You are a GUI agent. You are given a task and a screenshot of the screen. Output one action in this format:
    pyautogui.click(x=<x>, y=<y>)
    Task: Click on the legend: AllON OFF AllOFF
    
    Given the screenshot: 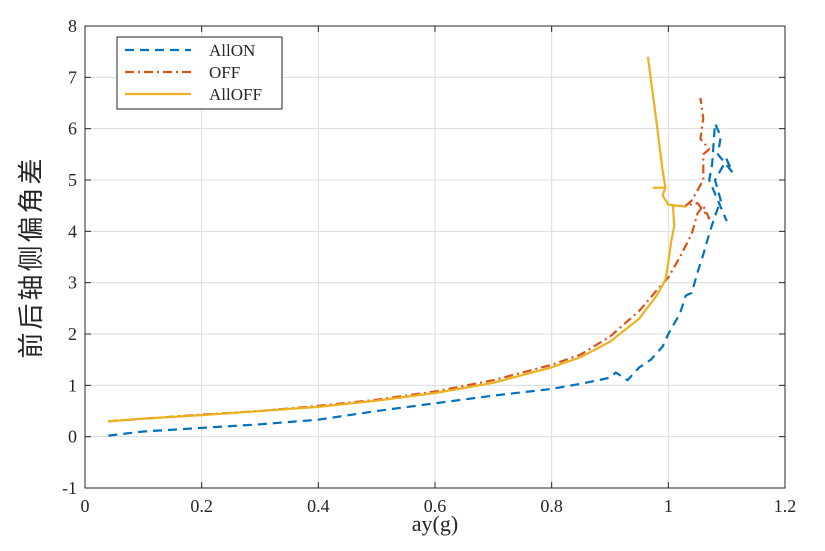 What is the action you would take?
    pyautogui.click(x=199, y=73)
    